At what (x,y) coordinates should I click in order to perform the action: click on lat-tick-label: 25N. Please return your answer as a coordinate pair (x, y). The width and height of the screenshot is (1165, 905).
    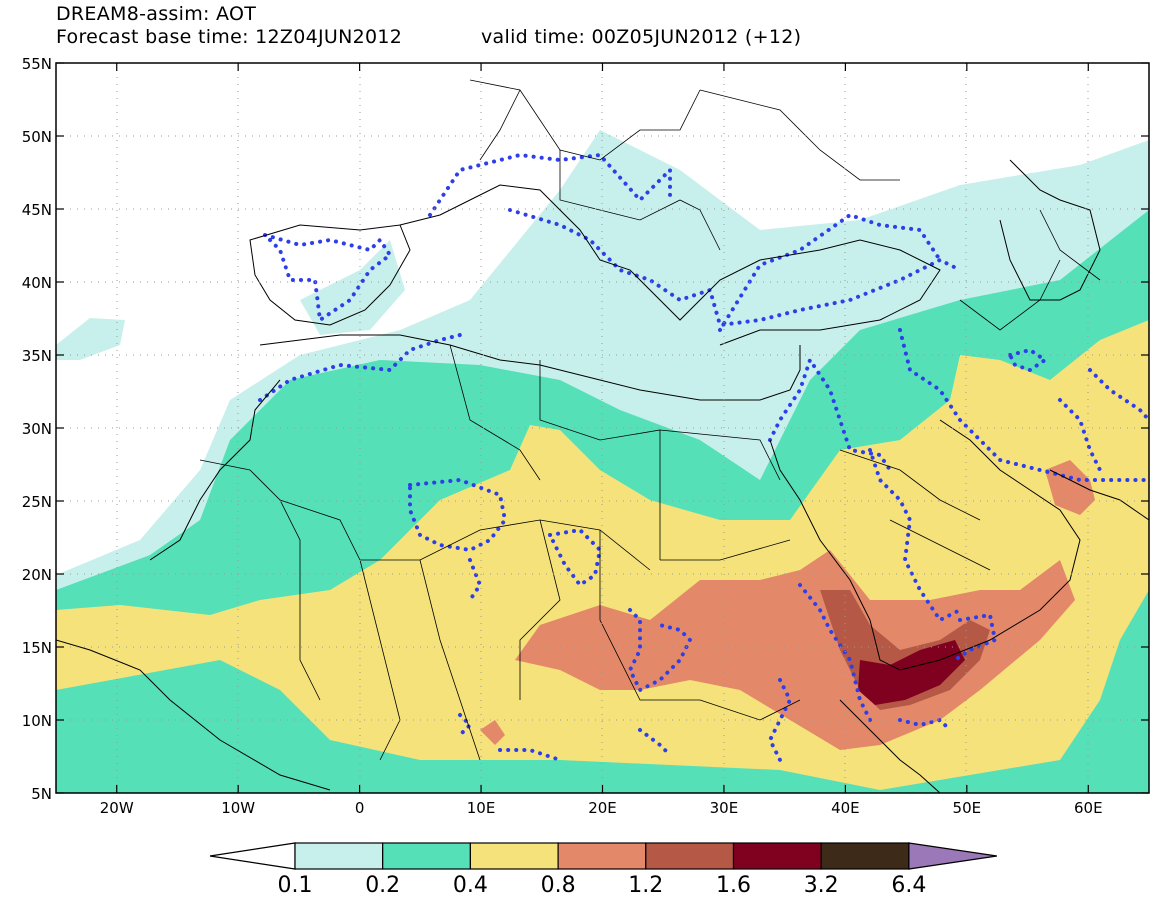
    Looking at the image, I should click on (37, 502).